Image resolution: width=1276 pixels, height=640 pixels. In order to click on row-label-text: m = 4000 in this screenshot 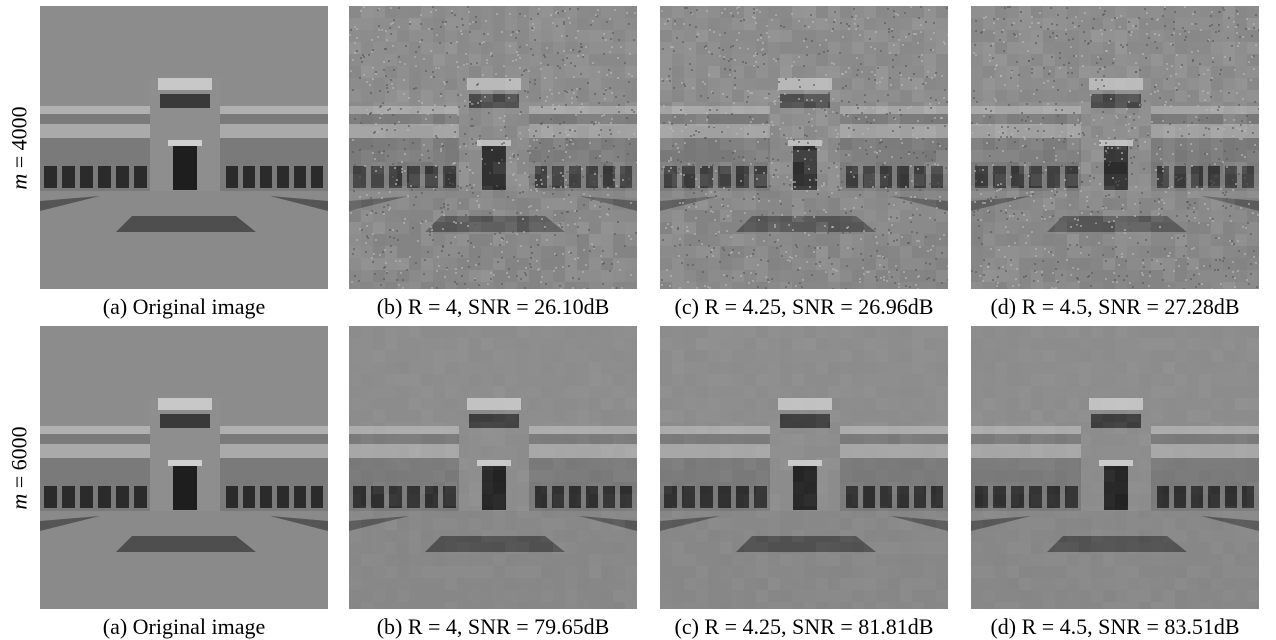, I will do `click(19, 147)`.